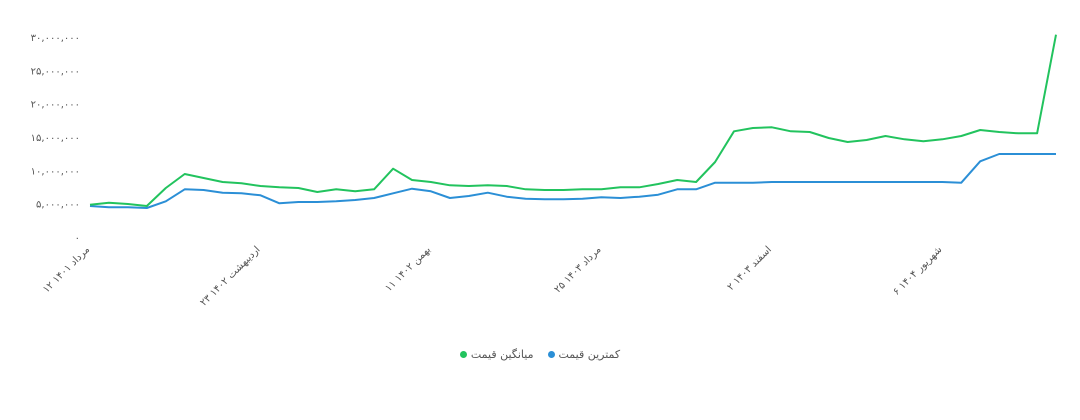 The height and width of the screenshot is (420, 1080). What do you see at coordinates (55, 138) in the screenshot?
I see `y-tick-label: ۱۵,۰۰۰,۰۰۰` at bounding box center [55, 138].